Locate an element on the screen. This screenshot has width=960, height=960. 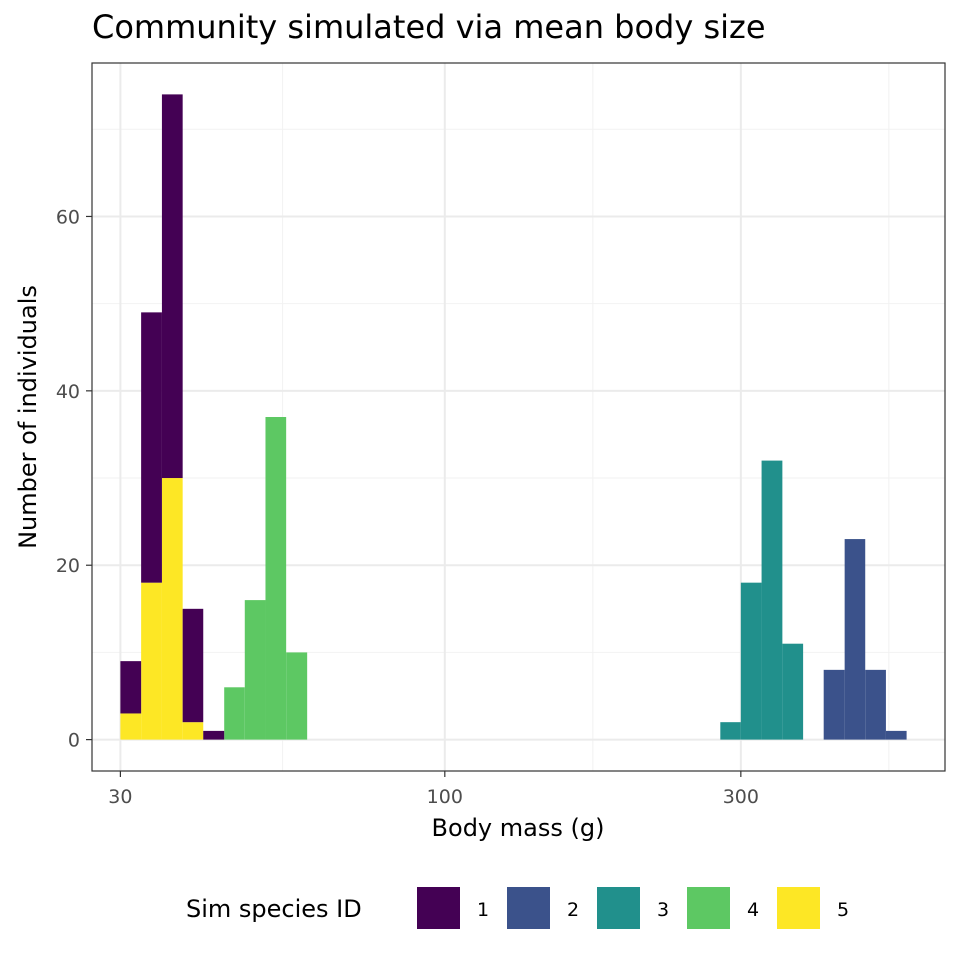
x-tick-label: 100 is located at coordinates (445, 797).